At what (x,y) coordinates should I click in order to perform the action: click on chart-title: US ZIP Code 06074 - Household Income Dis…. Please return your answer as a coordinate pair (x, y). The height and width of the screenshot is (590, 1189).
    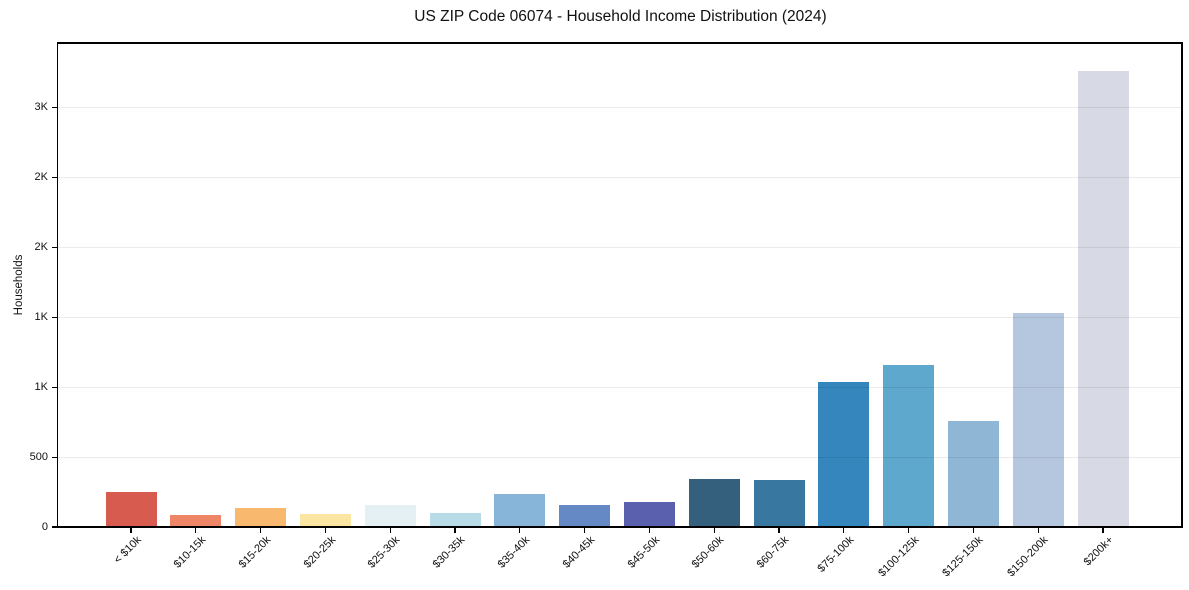
    Looking at the image, I should click on (620, 16).